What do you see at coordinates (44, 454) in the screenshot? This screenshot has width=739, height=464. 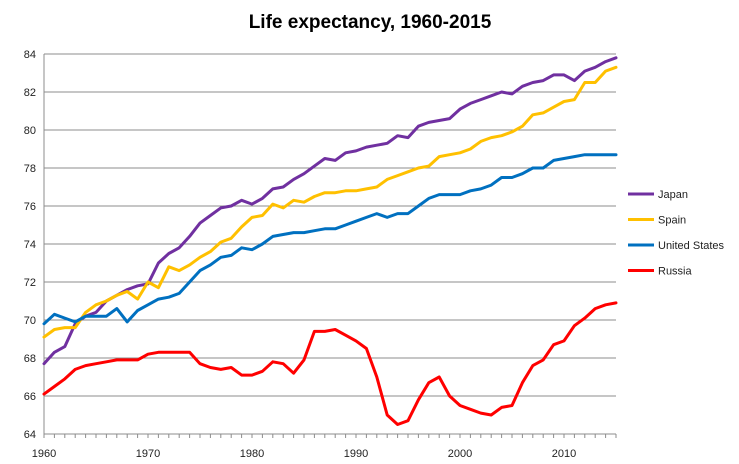 I see `x-tick-label: 1960` at bounding box center [44, 454].